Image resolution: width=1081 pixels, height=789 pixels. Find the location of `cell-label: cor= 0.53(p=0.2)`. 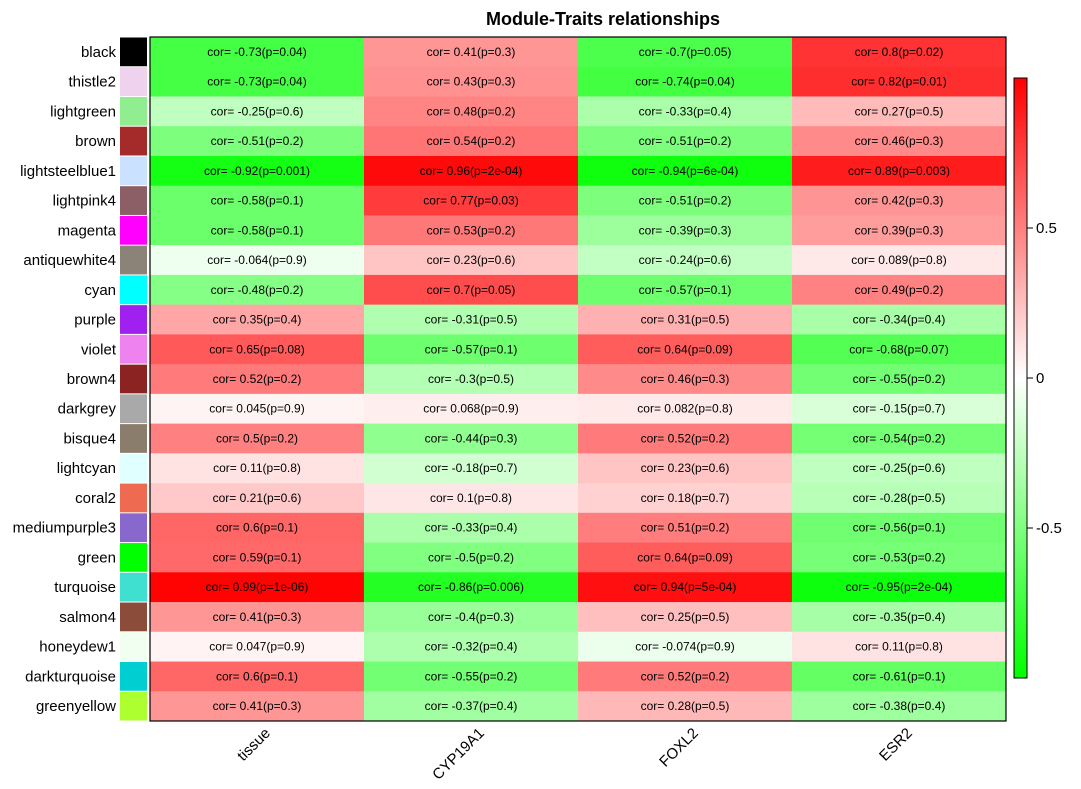

cell-label: cor= 0.53(p=0.2) is located at coordinates (471, 230).